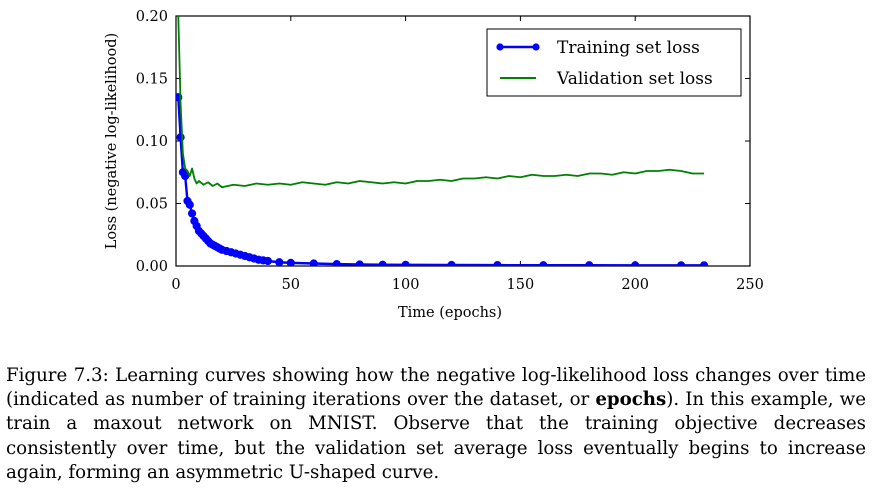 The height and width of the screenshot is (503, 875). What do you see at coordinates (406, 285) in the screenshot?
I see `x-tick-label: 100` at bounding box center [406, 285].